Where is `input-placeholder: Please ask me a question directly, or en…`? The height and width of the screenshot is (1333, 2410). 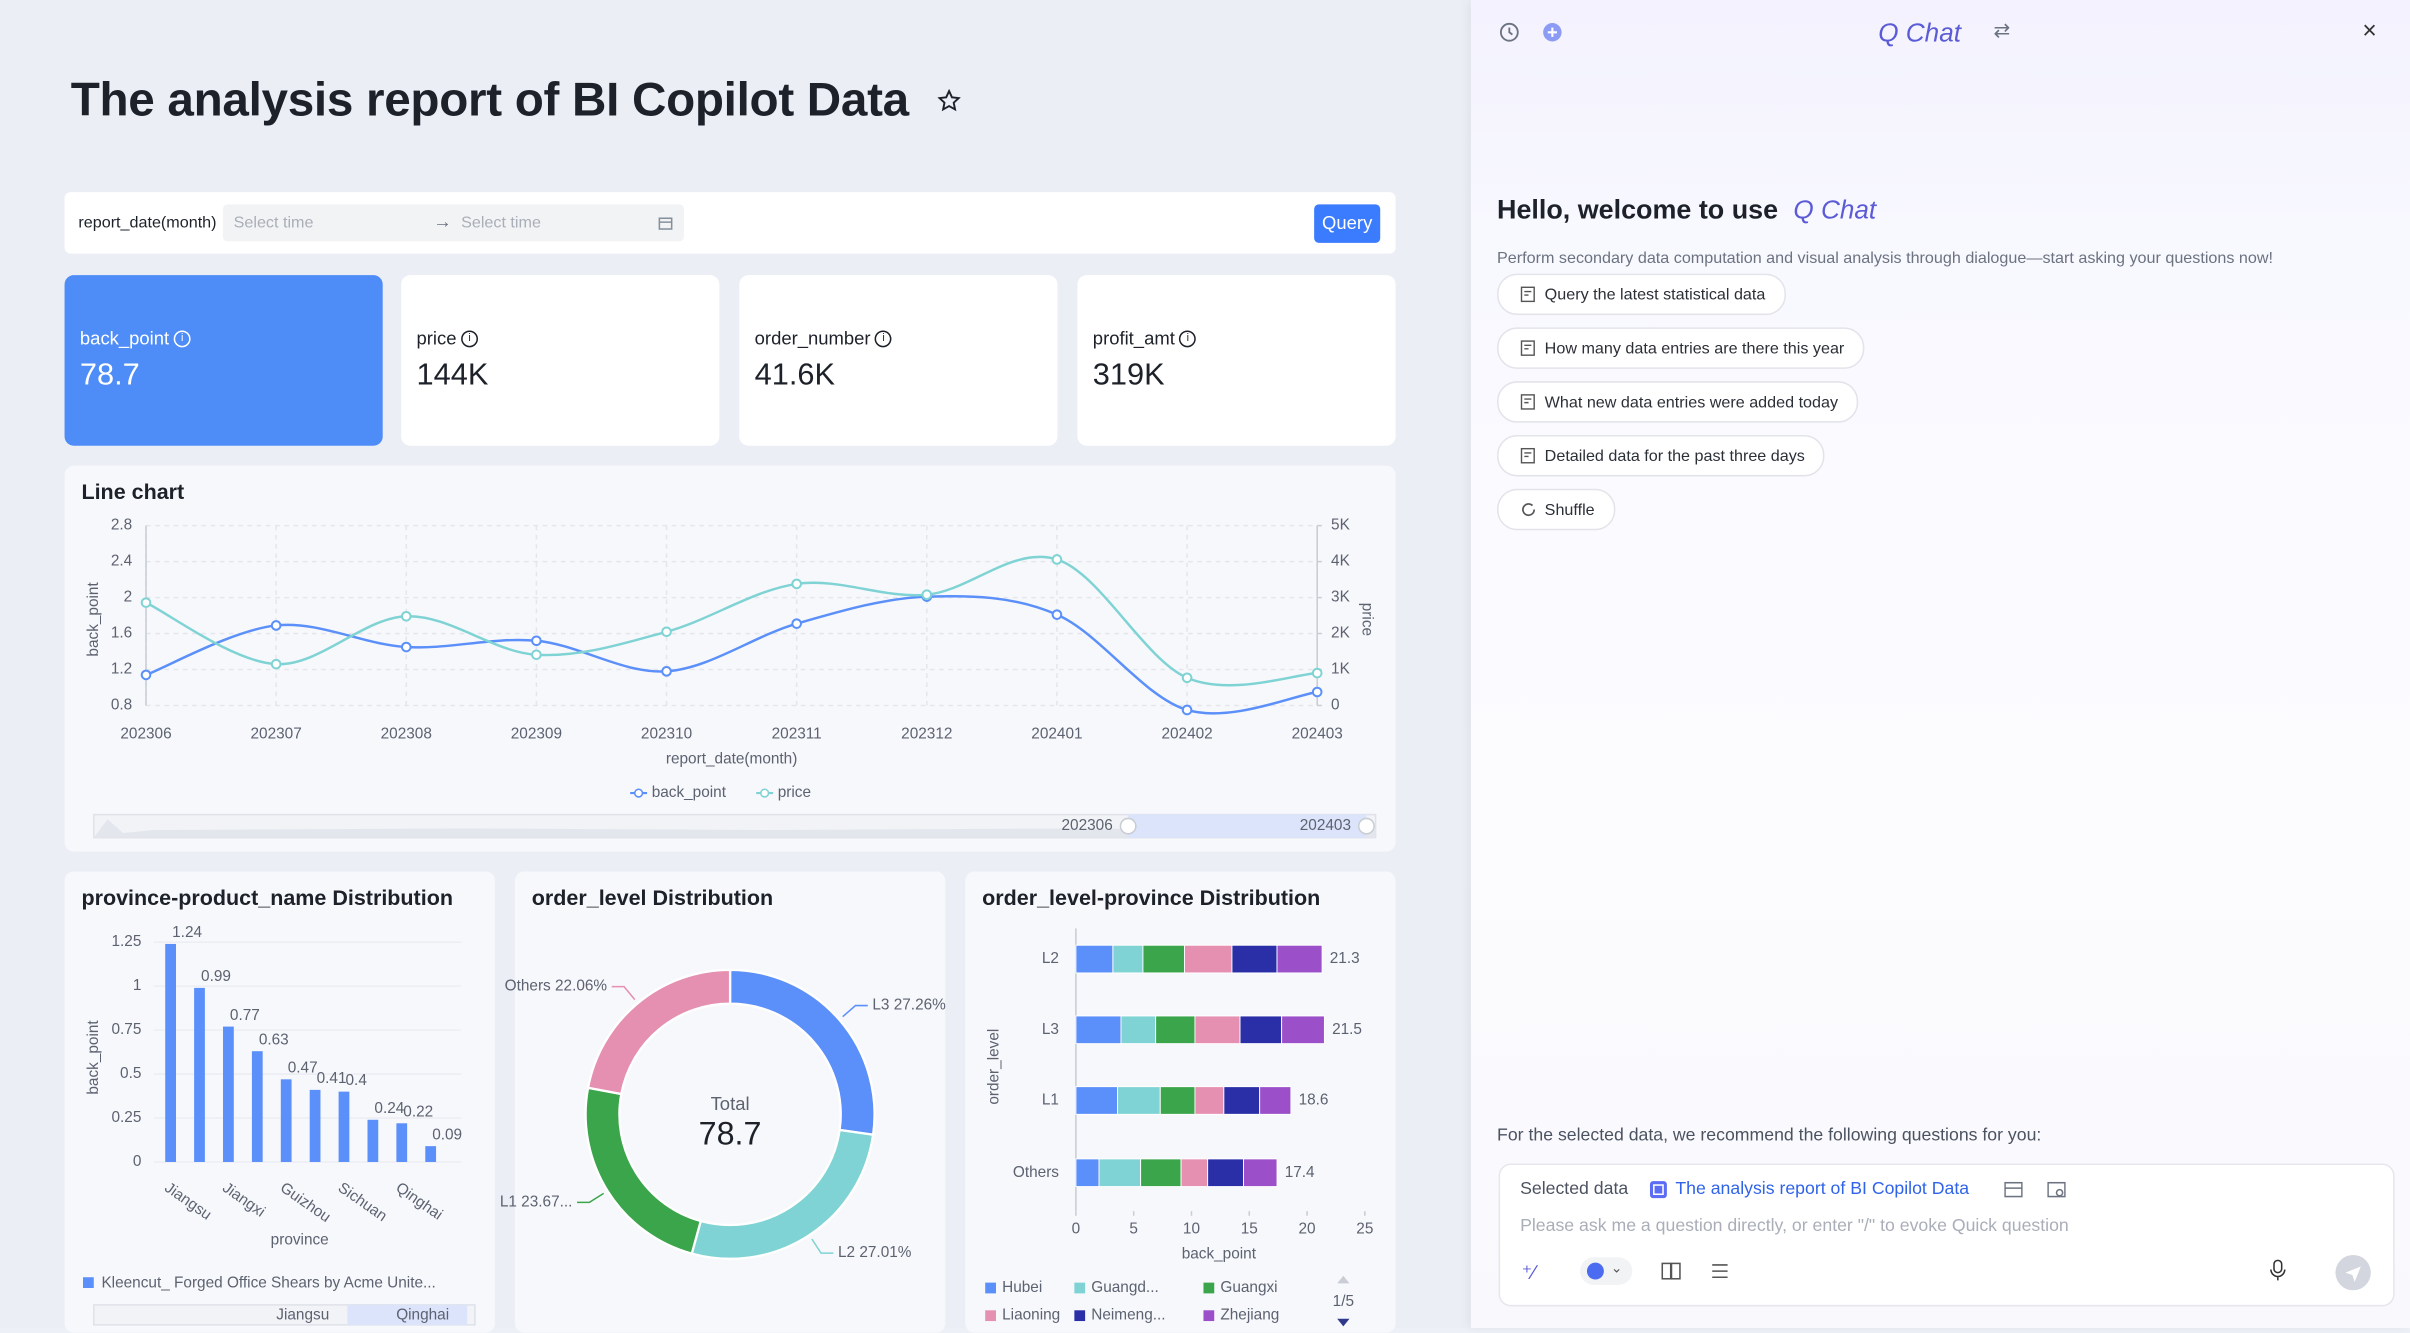 input-placeholder: Please ask me a question directly, or en… is located at coordinates (1794, 1226).